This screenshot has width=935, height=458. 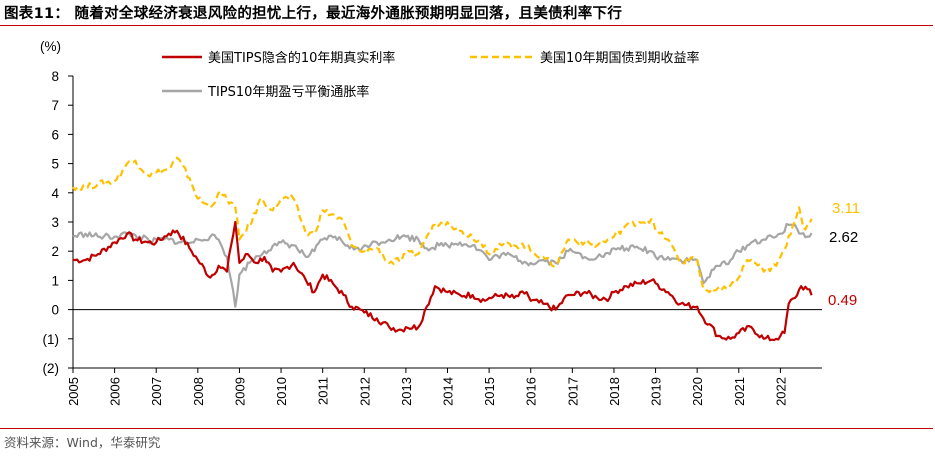 What do you see at coordinates (115, 391) in the screenshot?
I see `x-tick-label: 2006` at bounding box center [115, 391].